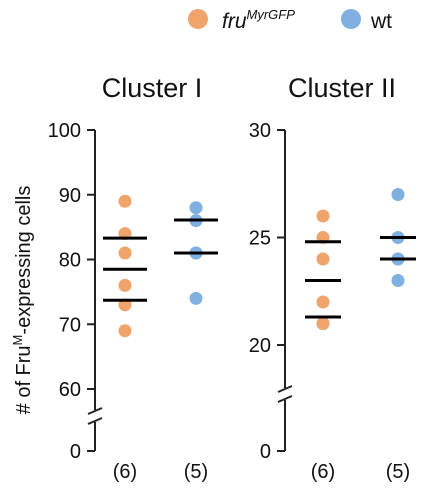 The width and height of the screenshot is (434, 488). Describe the element at coordinates (381, 21) in the screenshot. I see `legend-label-wt: wt` at that location.